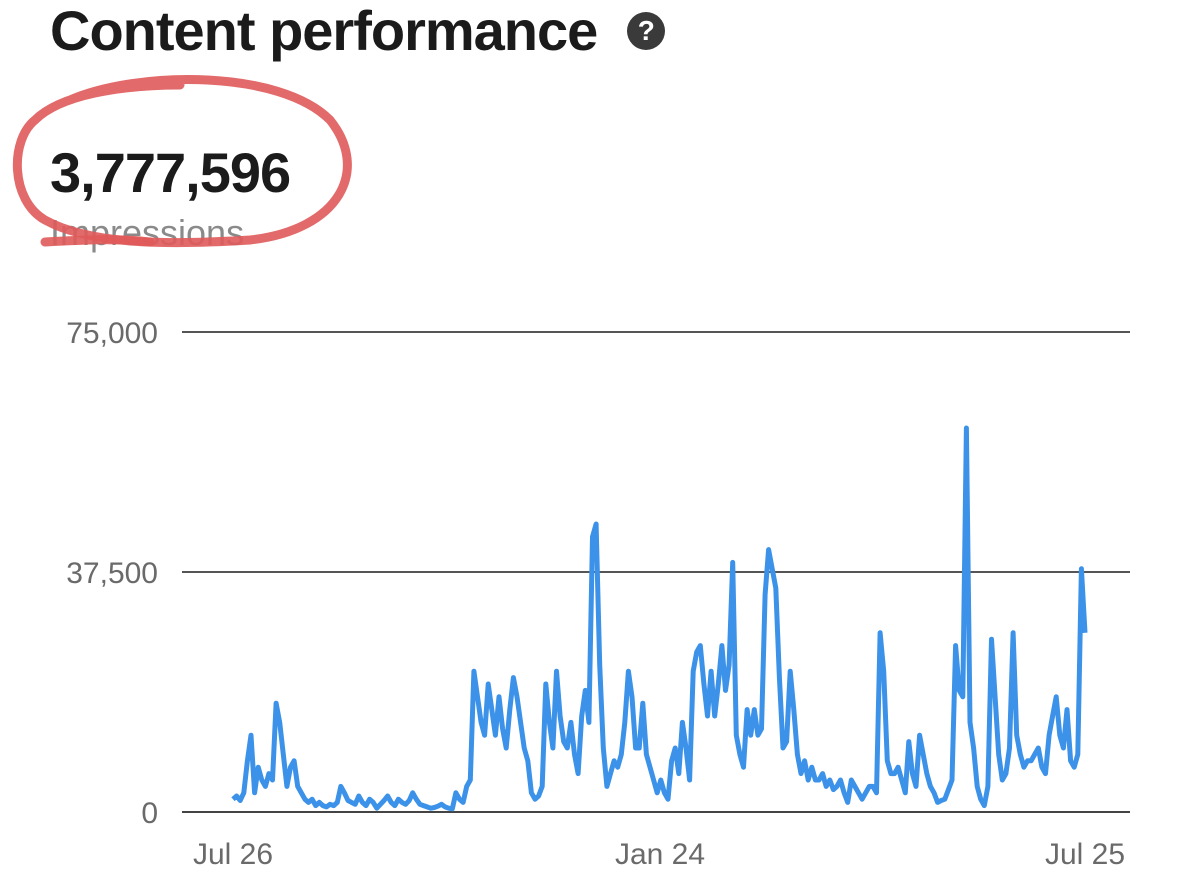 This screenshot has width=1179, height=884. I want to click on content-performance-header: Content performance ?, so click(358, 31).